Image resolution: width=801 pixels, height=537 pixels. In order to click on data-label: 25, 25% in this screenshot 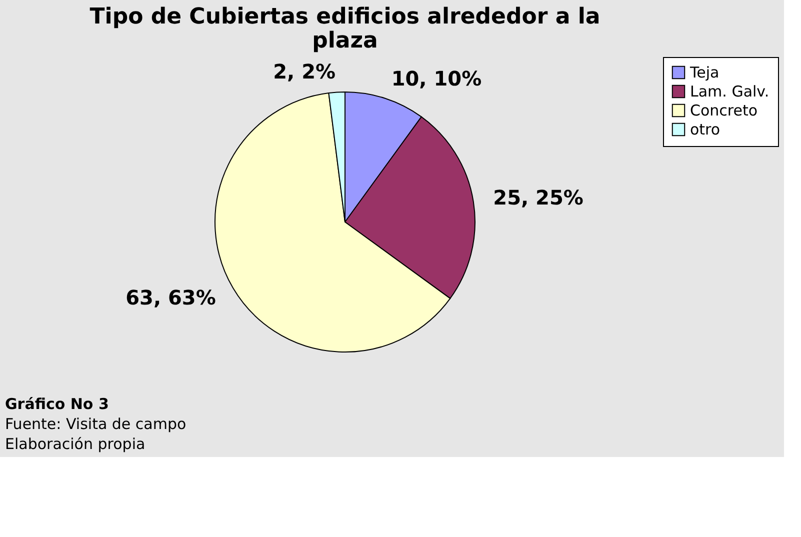, I will do `click(538, 198)`.